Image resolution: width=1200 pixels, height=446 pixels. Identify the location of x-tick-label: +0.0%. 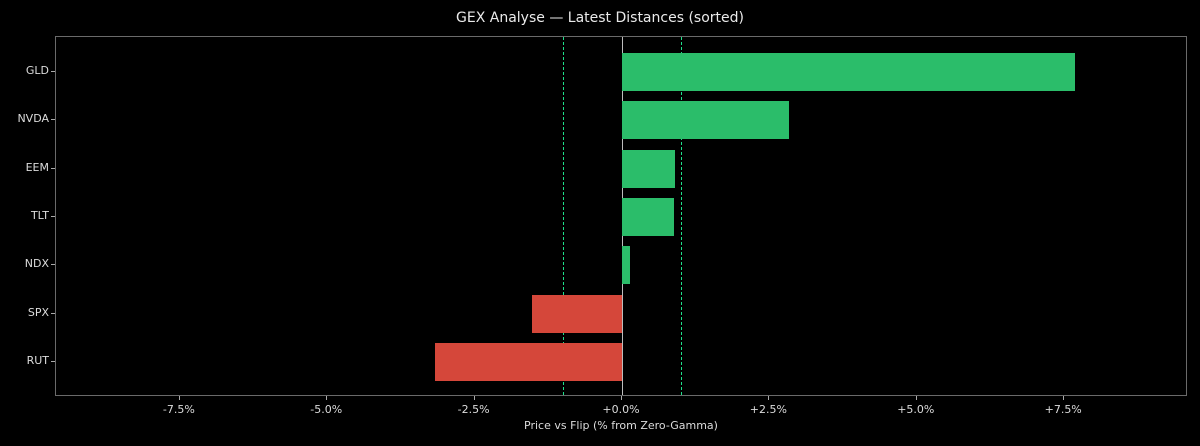
(621, 409).